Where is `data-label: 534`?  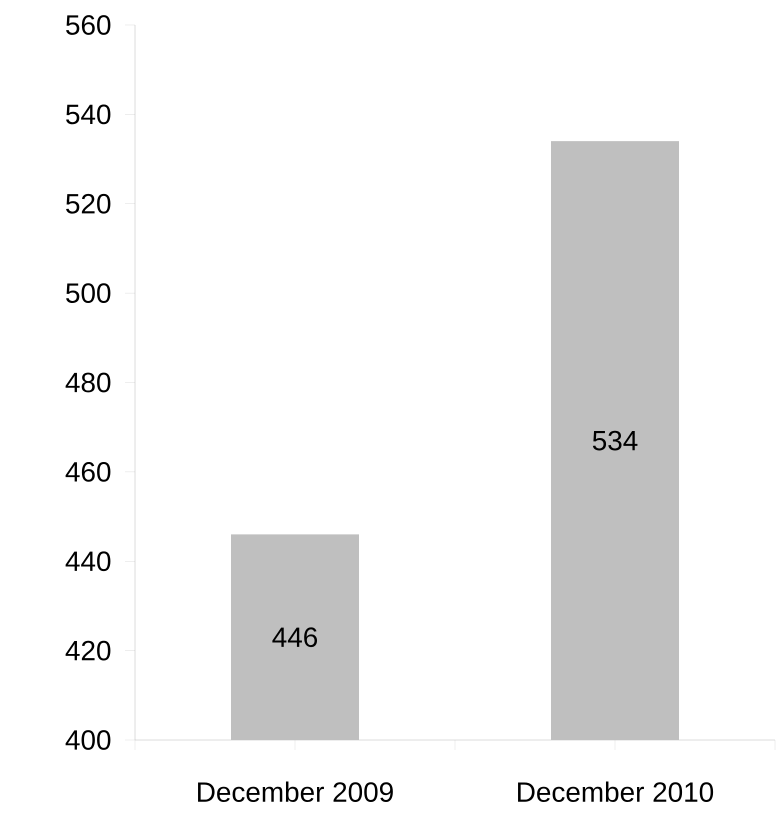 data-label: 534 is located at coordinates (615, 440).